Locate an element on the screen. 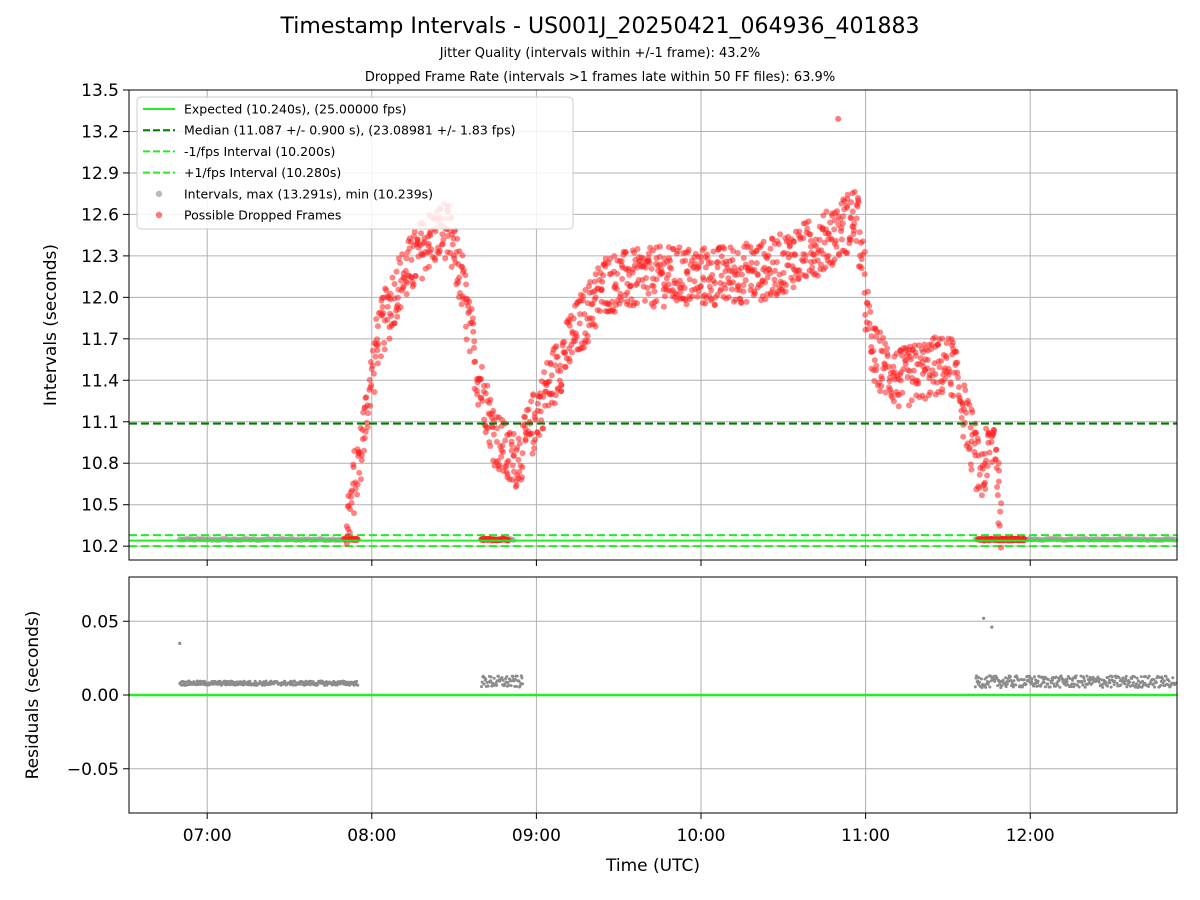  x-tick-label: 07:00 is located at coordinates (207, 836).